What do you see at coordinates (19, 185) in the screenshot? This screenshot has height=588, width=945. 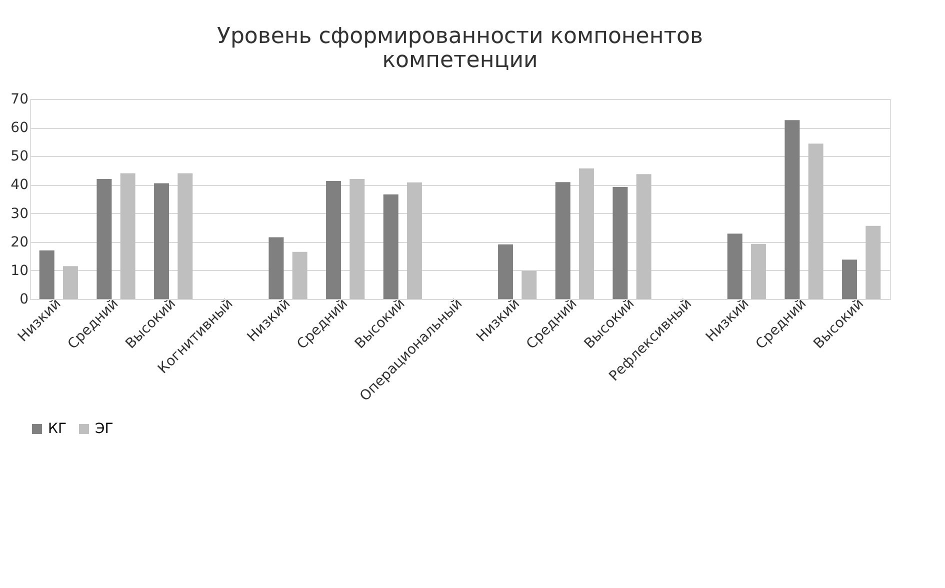 I see `y-tick-label: 40` at bounding box center [19, 185].